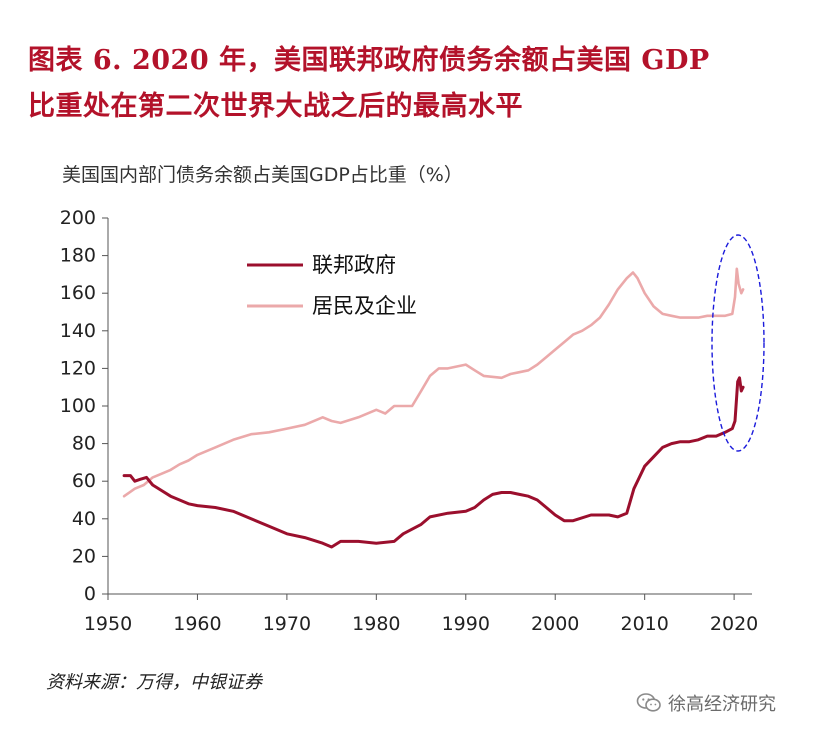 The image size is (813, 741). Describe the element at coordinates (287, 624) in the screenshot. I see `x-tick-label: 1970` at that location.